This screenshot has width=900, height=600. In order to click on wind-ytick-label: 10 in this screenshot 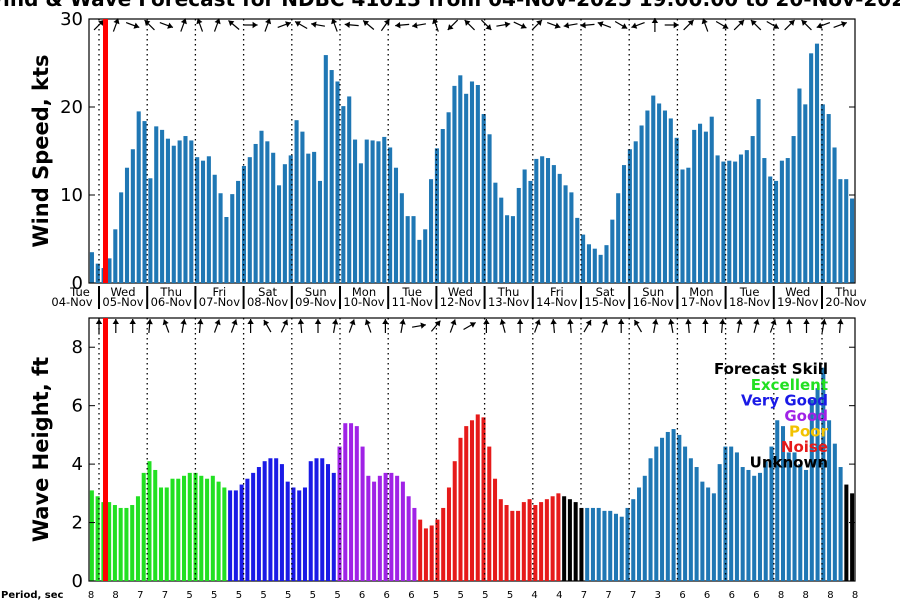, I will do `click(71, 195)`.